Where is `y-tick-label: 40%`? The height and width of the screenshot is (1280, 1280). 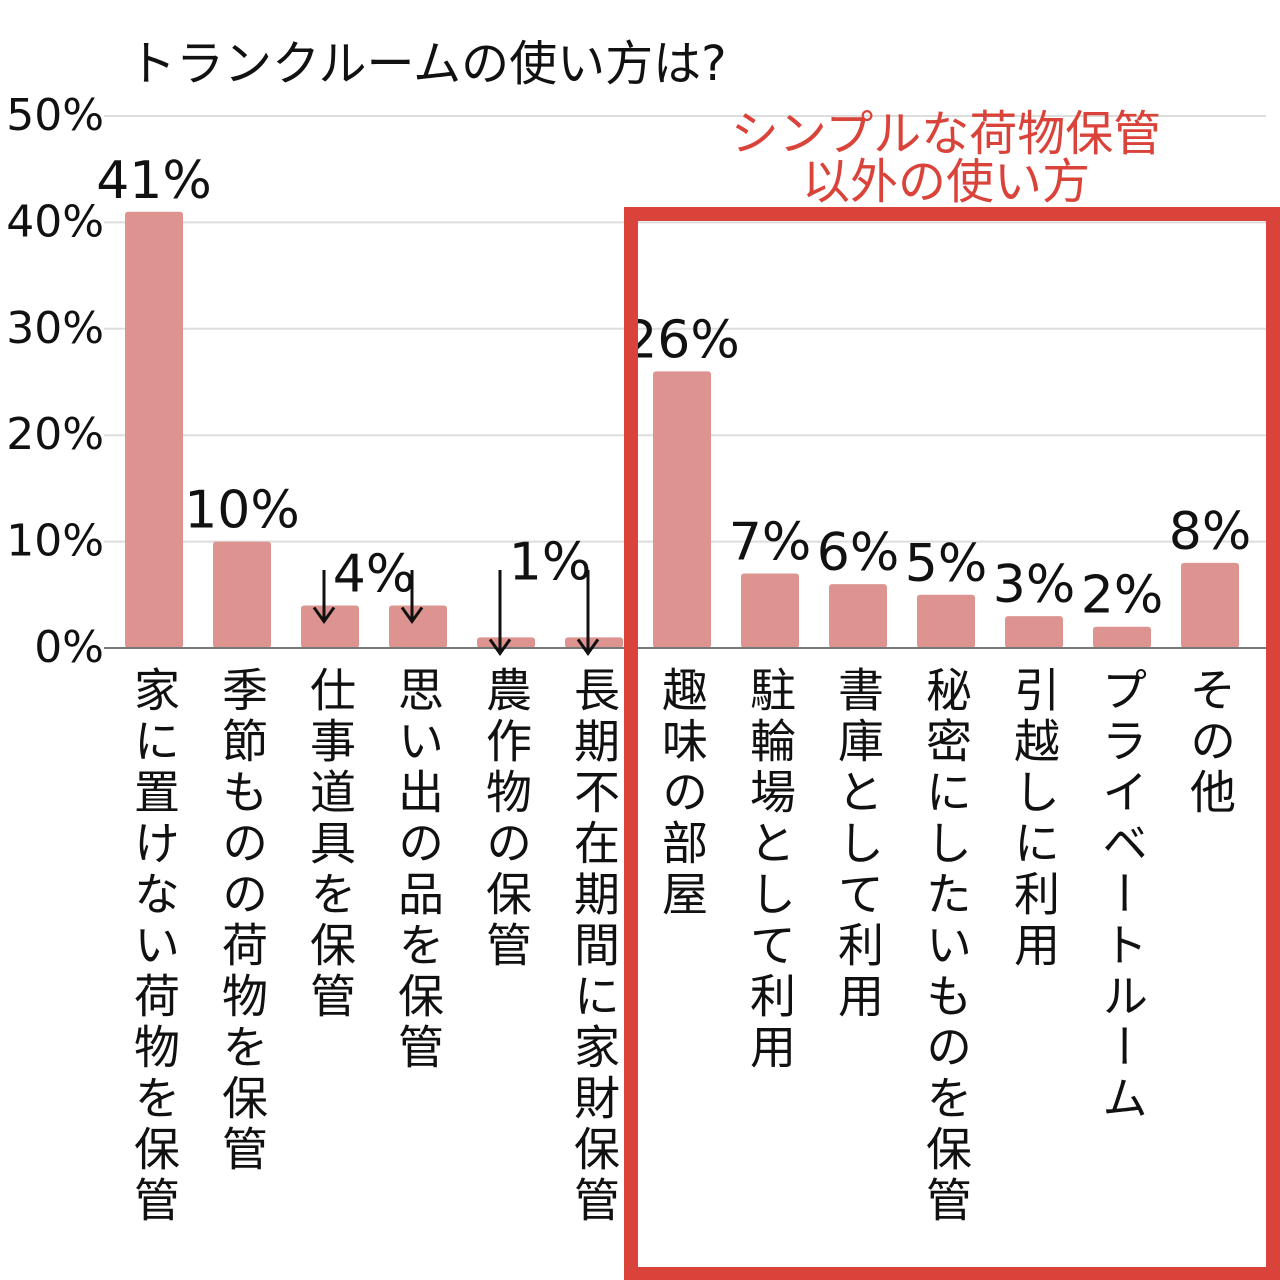
y-tick-label: 40% is located at coordinates (55, 221).